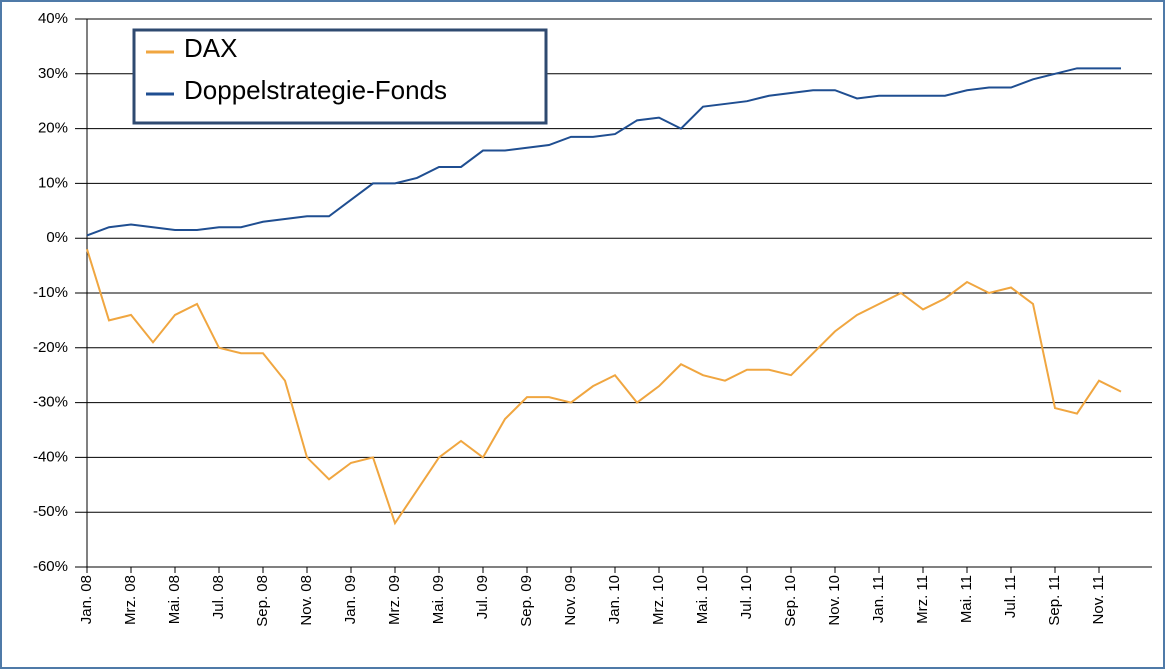  I want to click on x-tick-label: Mrz. 10, so click(658, 600).